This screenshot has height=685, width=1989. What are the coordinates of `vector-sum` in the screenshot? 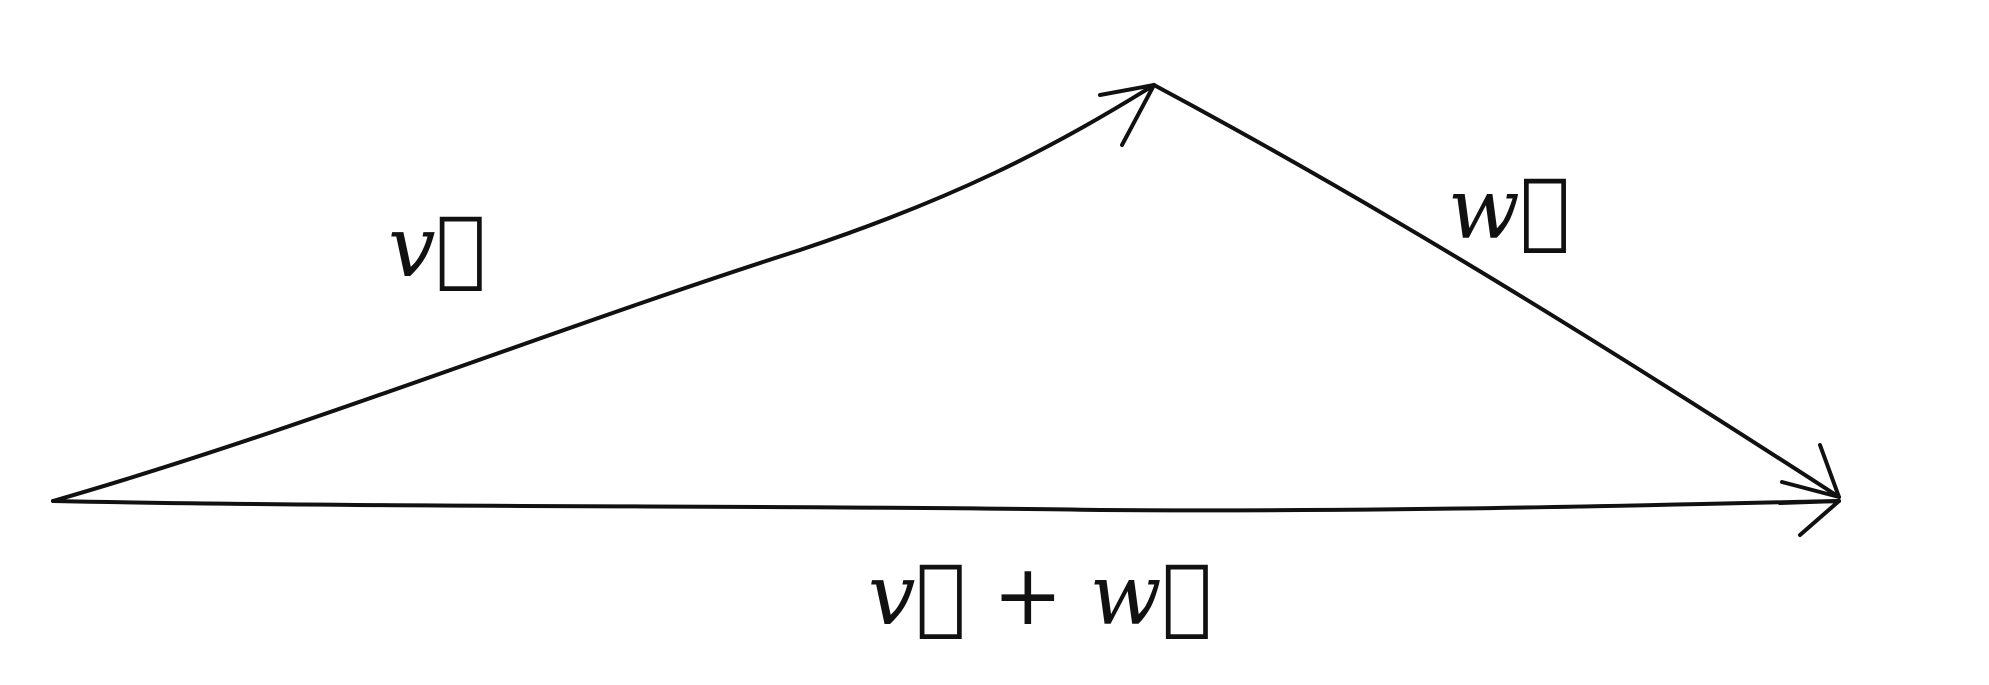 It's located at (946, 506).